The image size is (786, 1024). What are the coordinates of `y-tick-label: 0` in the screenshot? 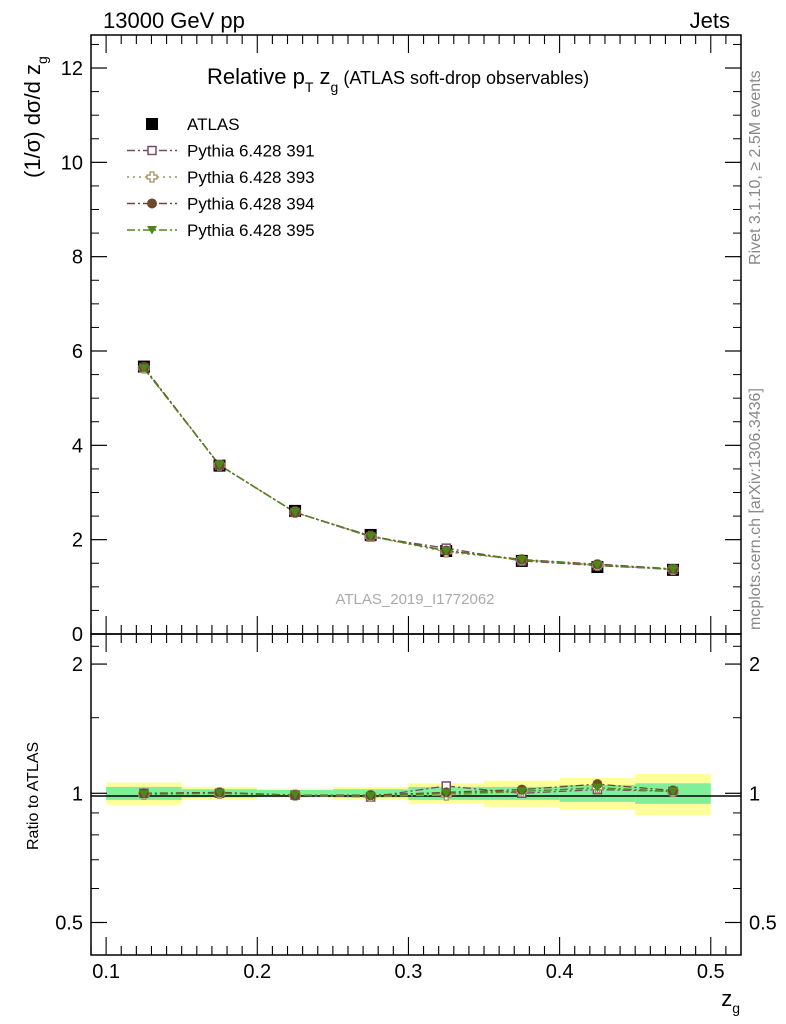 It's located at (77, 635).